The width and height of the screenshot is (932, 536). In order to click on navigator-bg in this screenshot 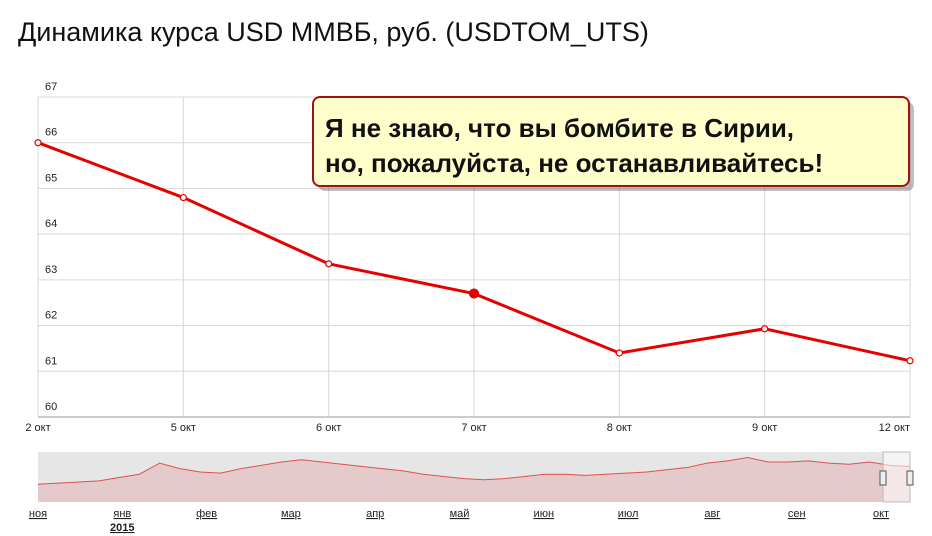, I will do `click(474, 477)`.